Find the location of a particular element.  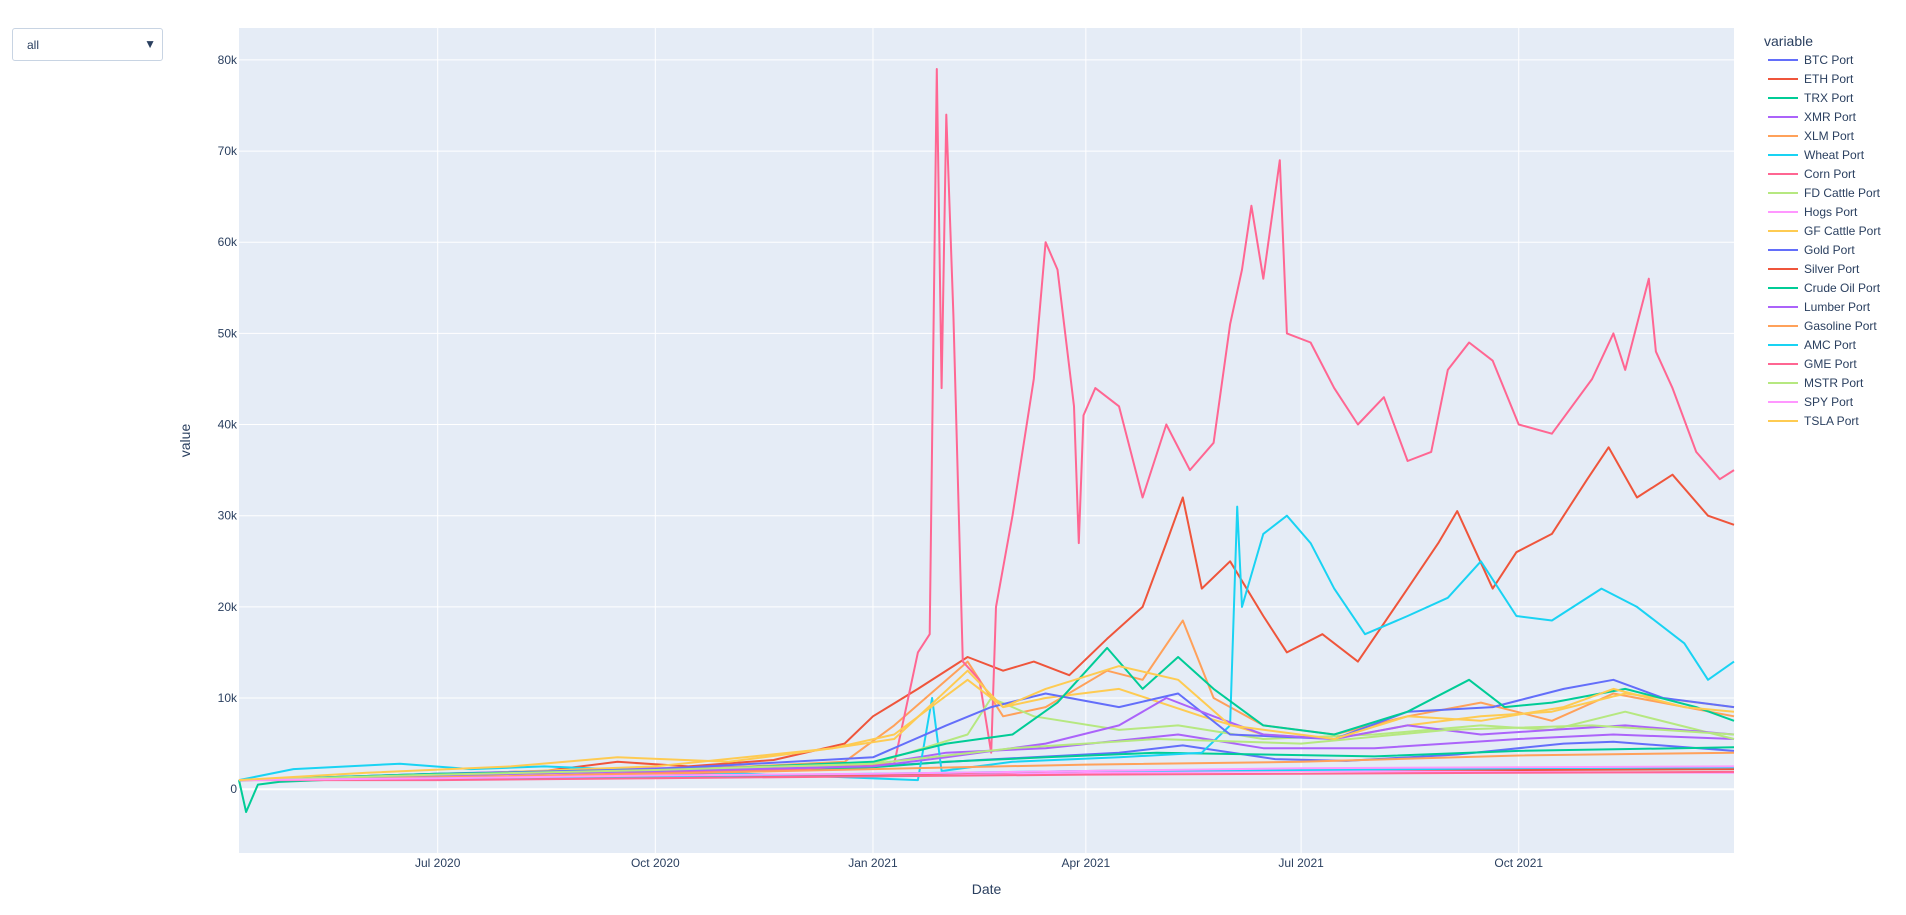

legend-label: Corn Port is located at coordinates (1830, 174).